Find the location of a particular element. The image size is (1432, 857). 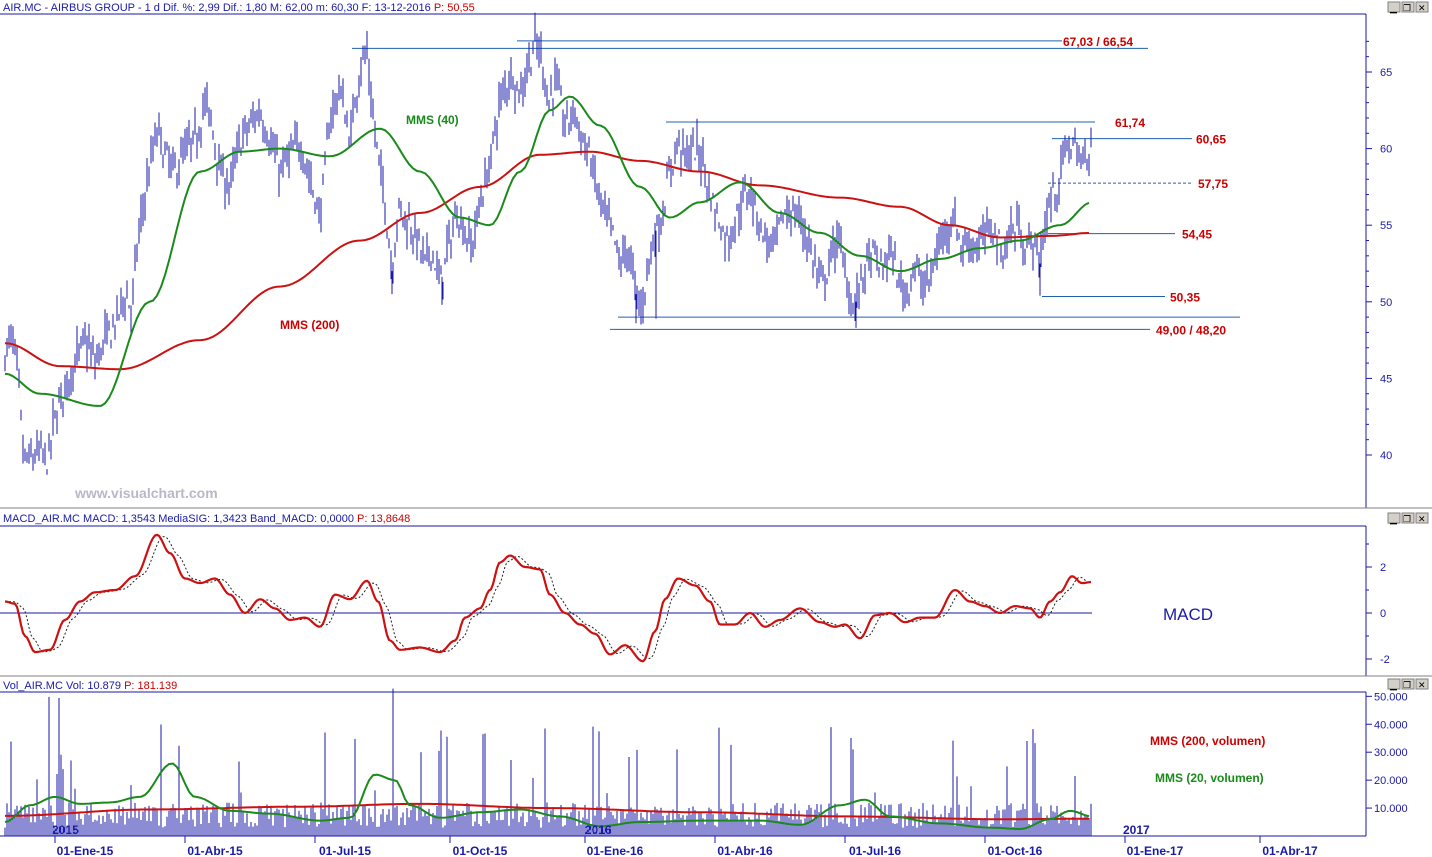

volume-window-controls: ▁ ❐ ✕ is located at coordinates (1408, 684).